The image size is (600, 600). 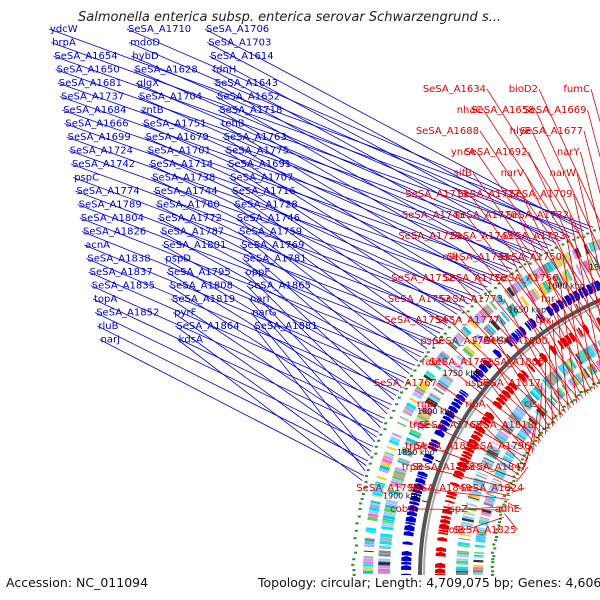 I want to click on tick-label: 1550 kbp, so click(x=594, y=267).